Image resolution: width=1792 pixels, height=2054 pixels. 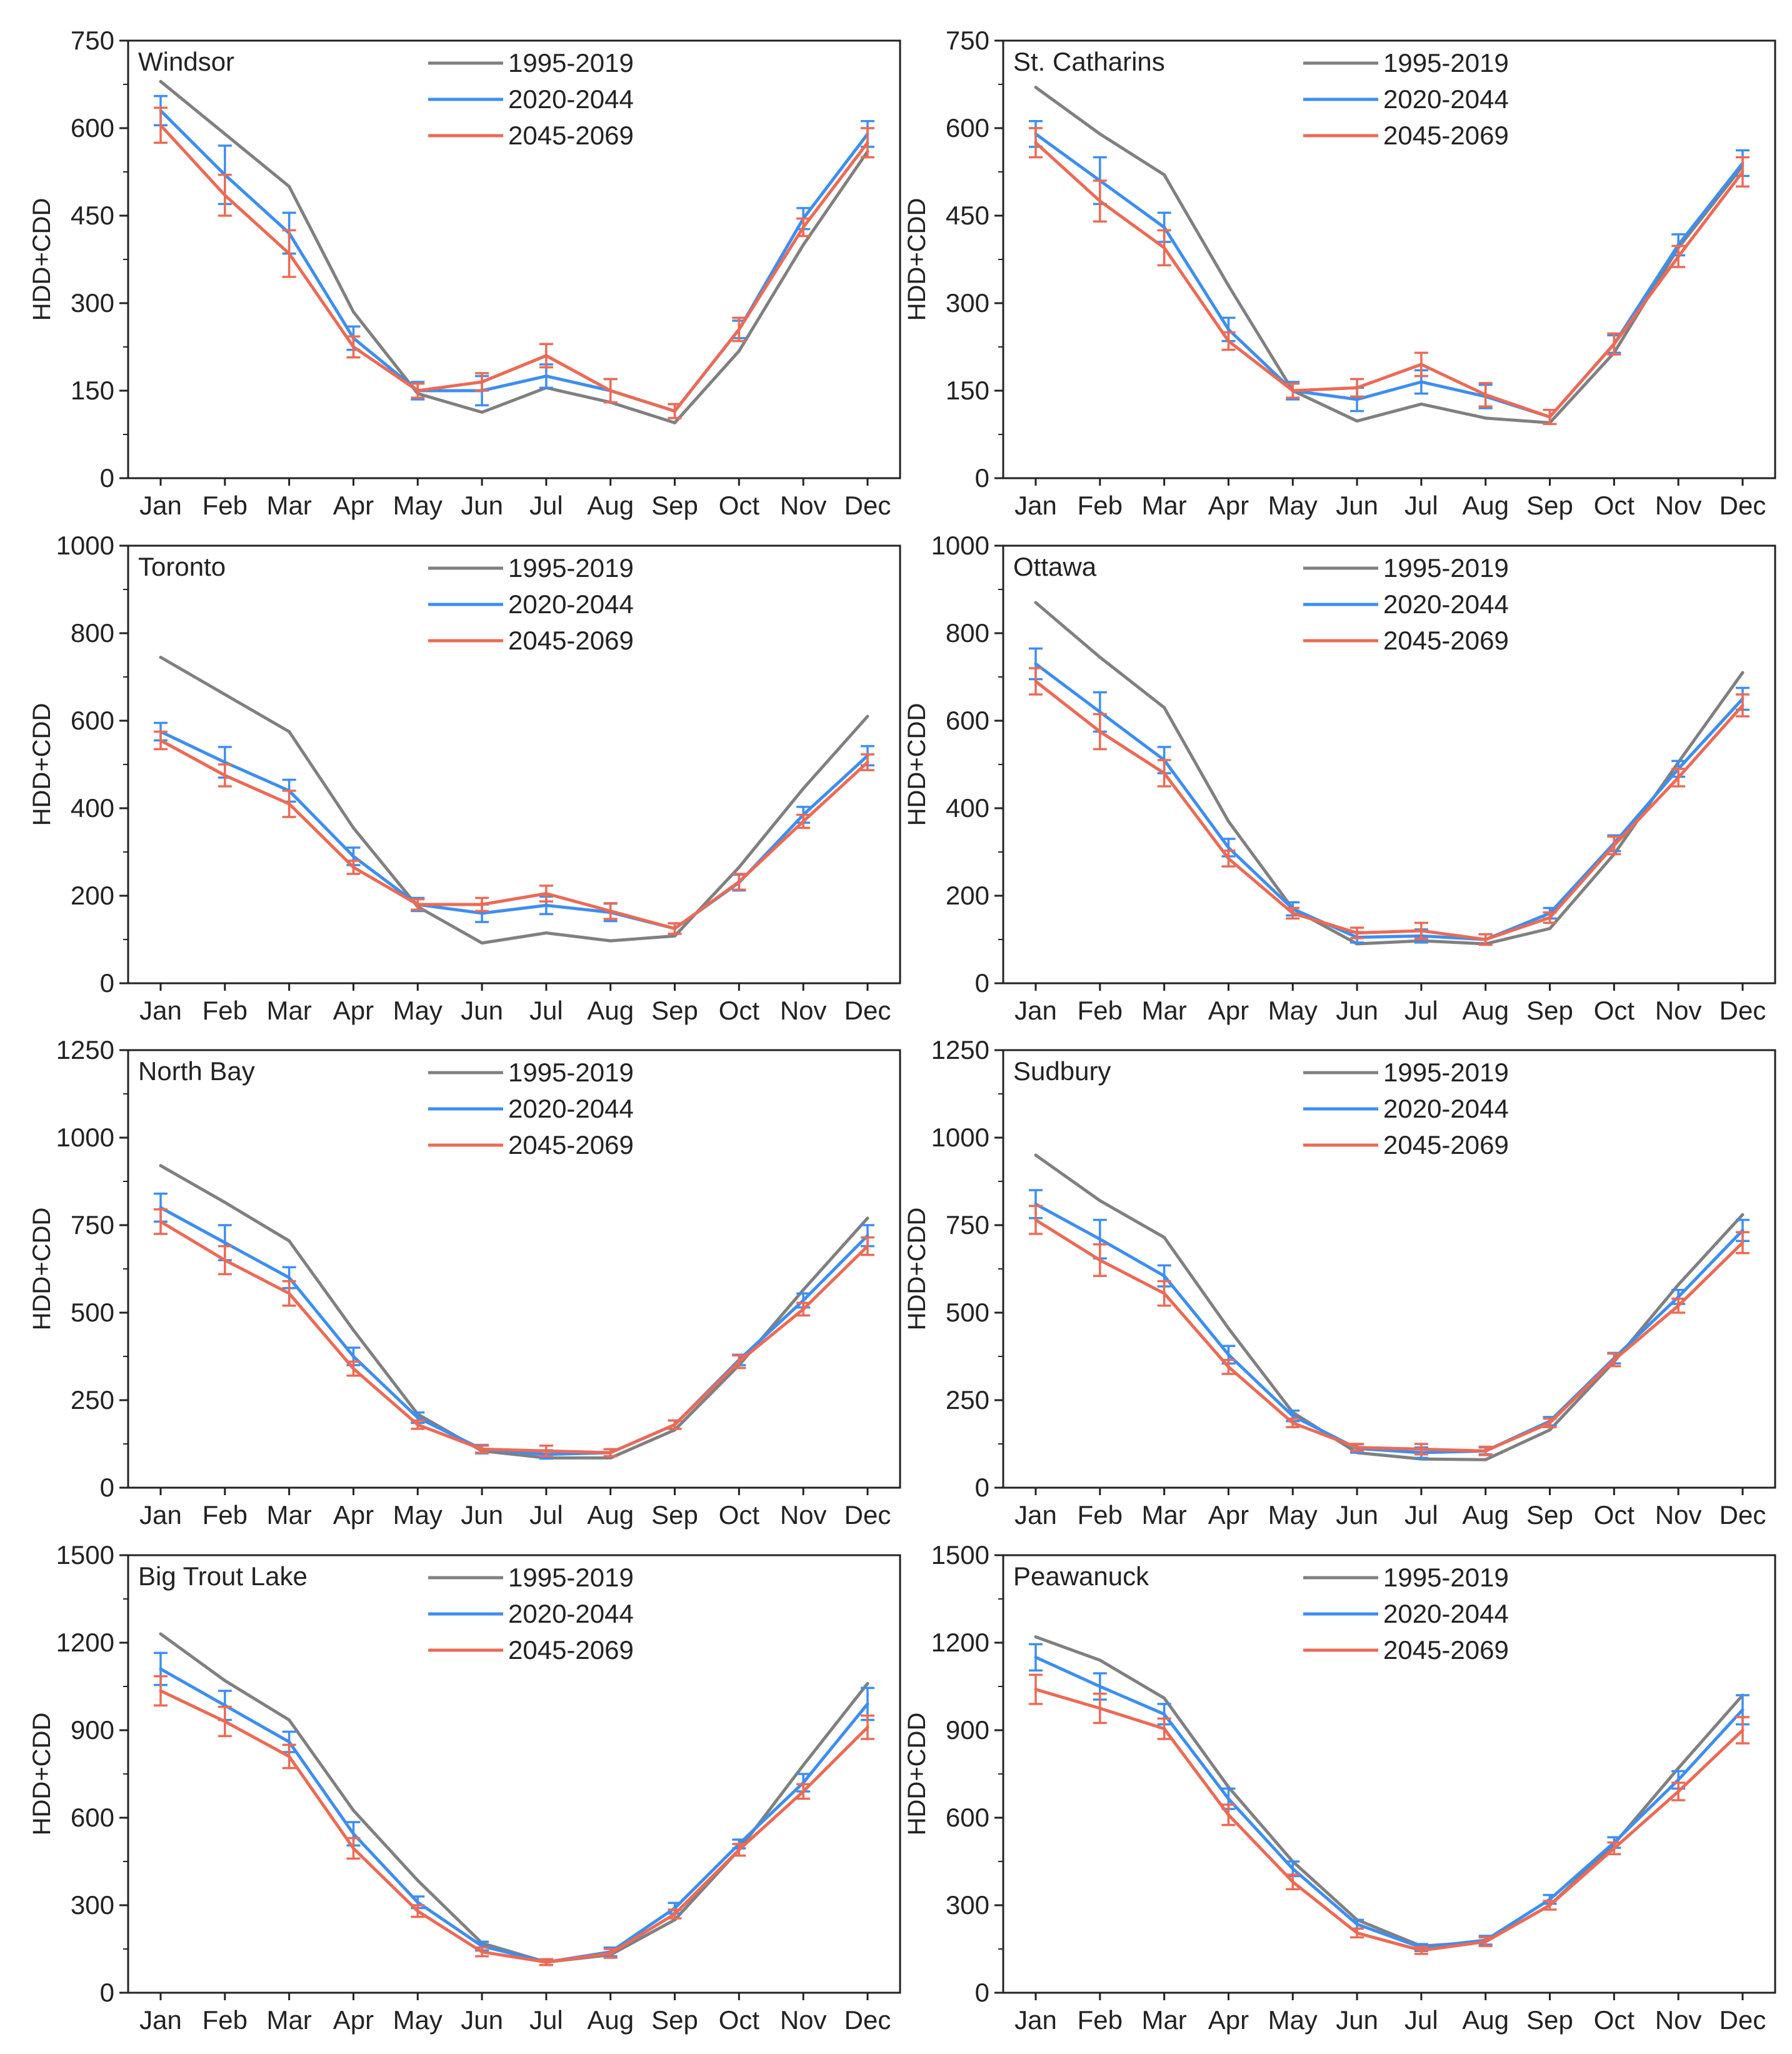 What do you see at coordinates (960, 545) in the screenshot?
I see `y-tick-label: 1000` at bounding box center [960, 545].